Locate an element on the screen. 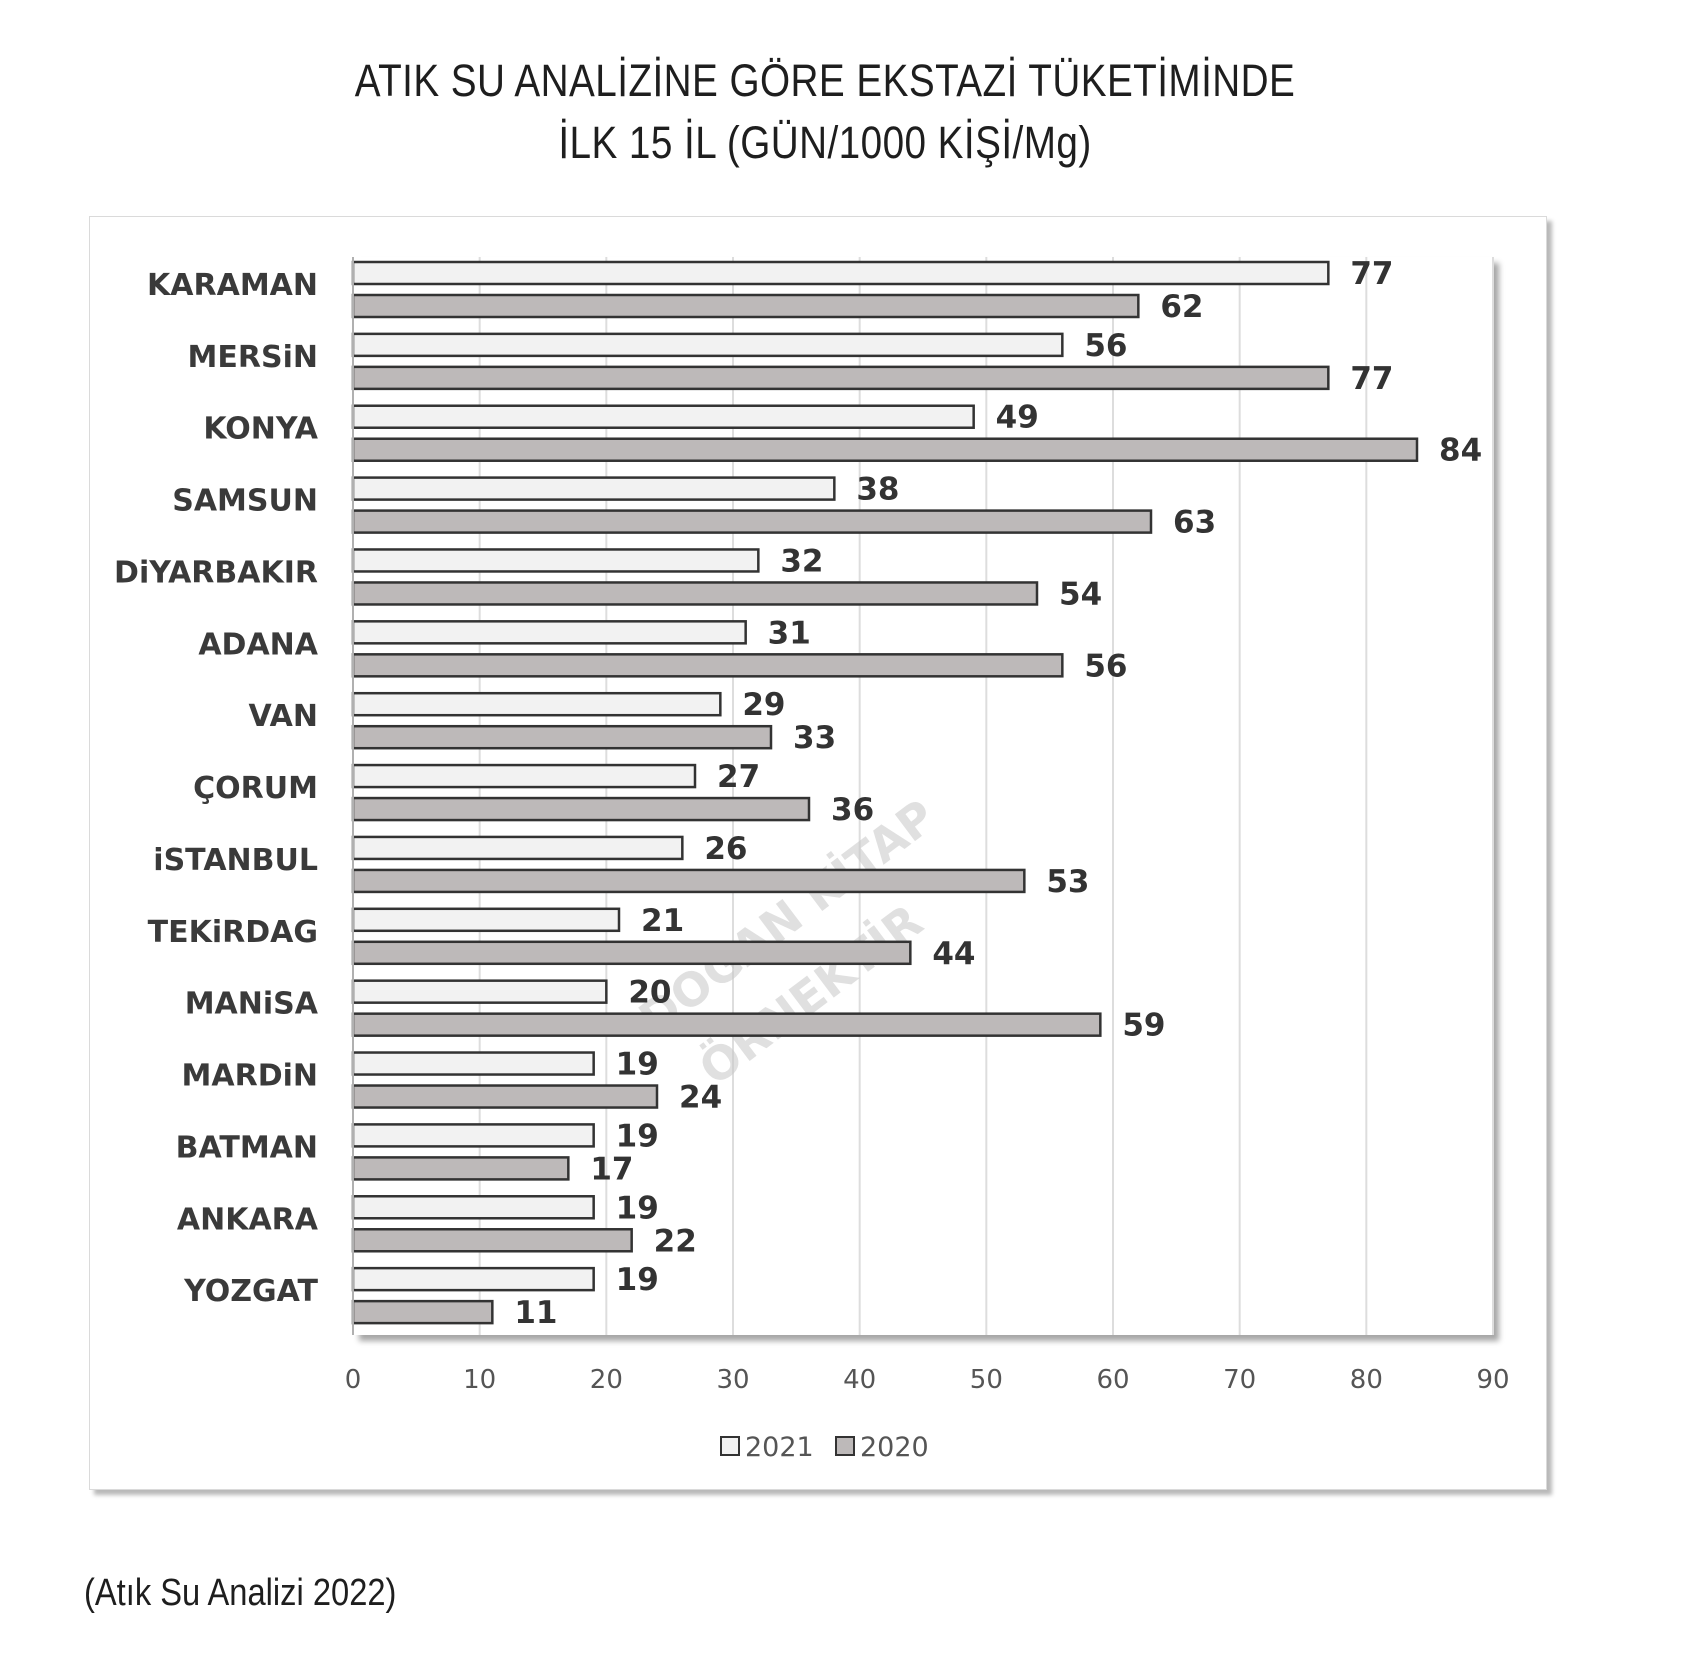 This screenshot has height=1662, width=1700. data-label: 38 is located at coordinates (877, 490).